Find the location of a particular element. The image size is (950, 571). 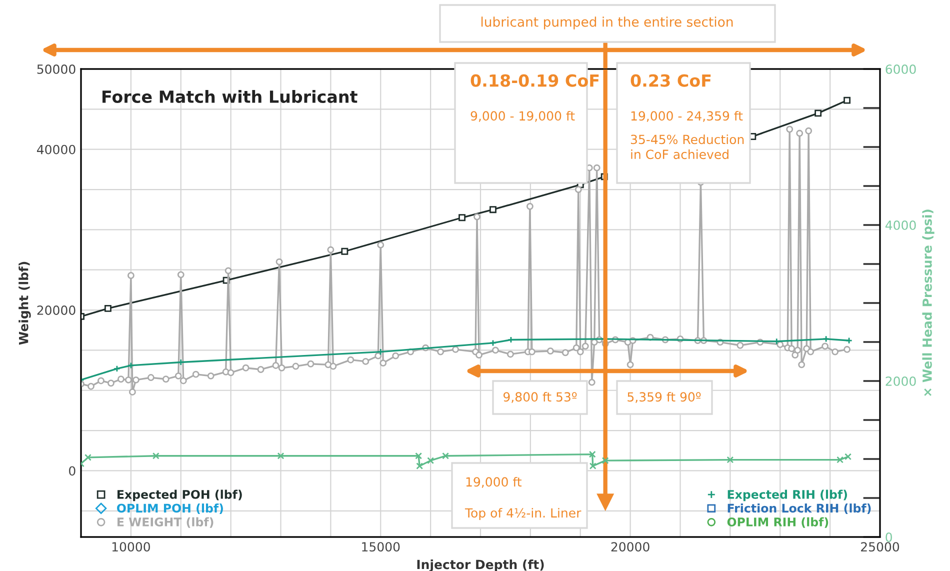

x-tick-label: 15000 is located at coordinates (381, 547).